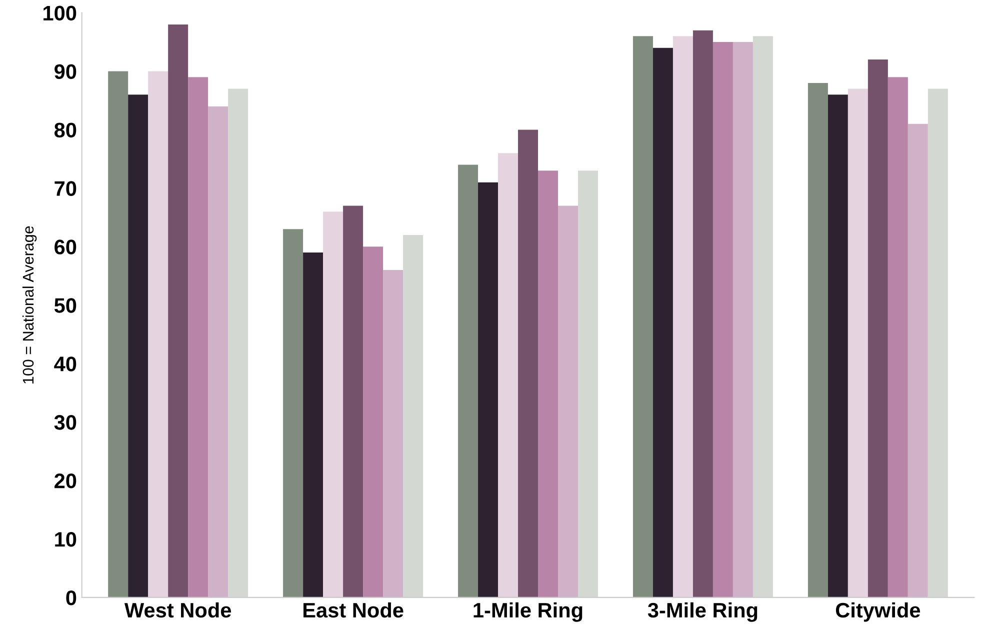  I want to click on y-tick-label: 10, so click(65, 539).